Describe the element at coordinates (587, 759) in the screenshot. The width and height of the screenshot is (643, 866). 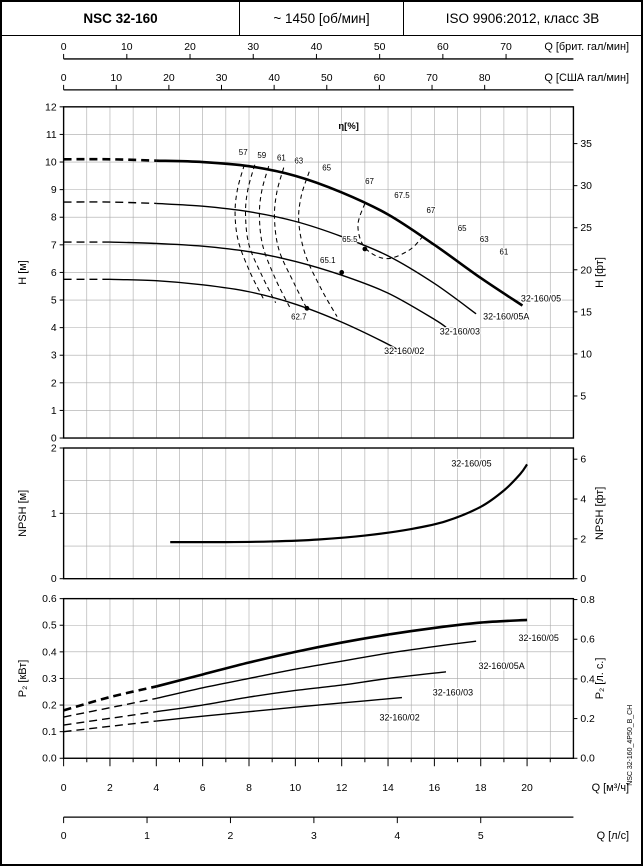
I see `y-tick-label: 0.0` at that location.